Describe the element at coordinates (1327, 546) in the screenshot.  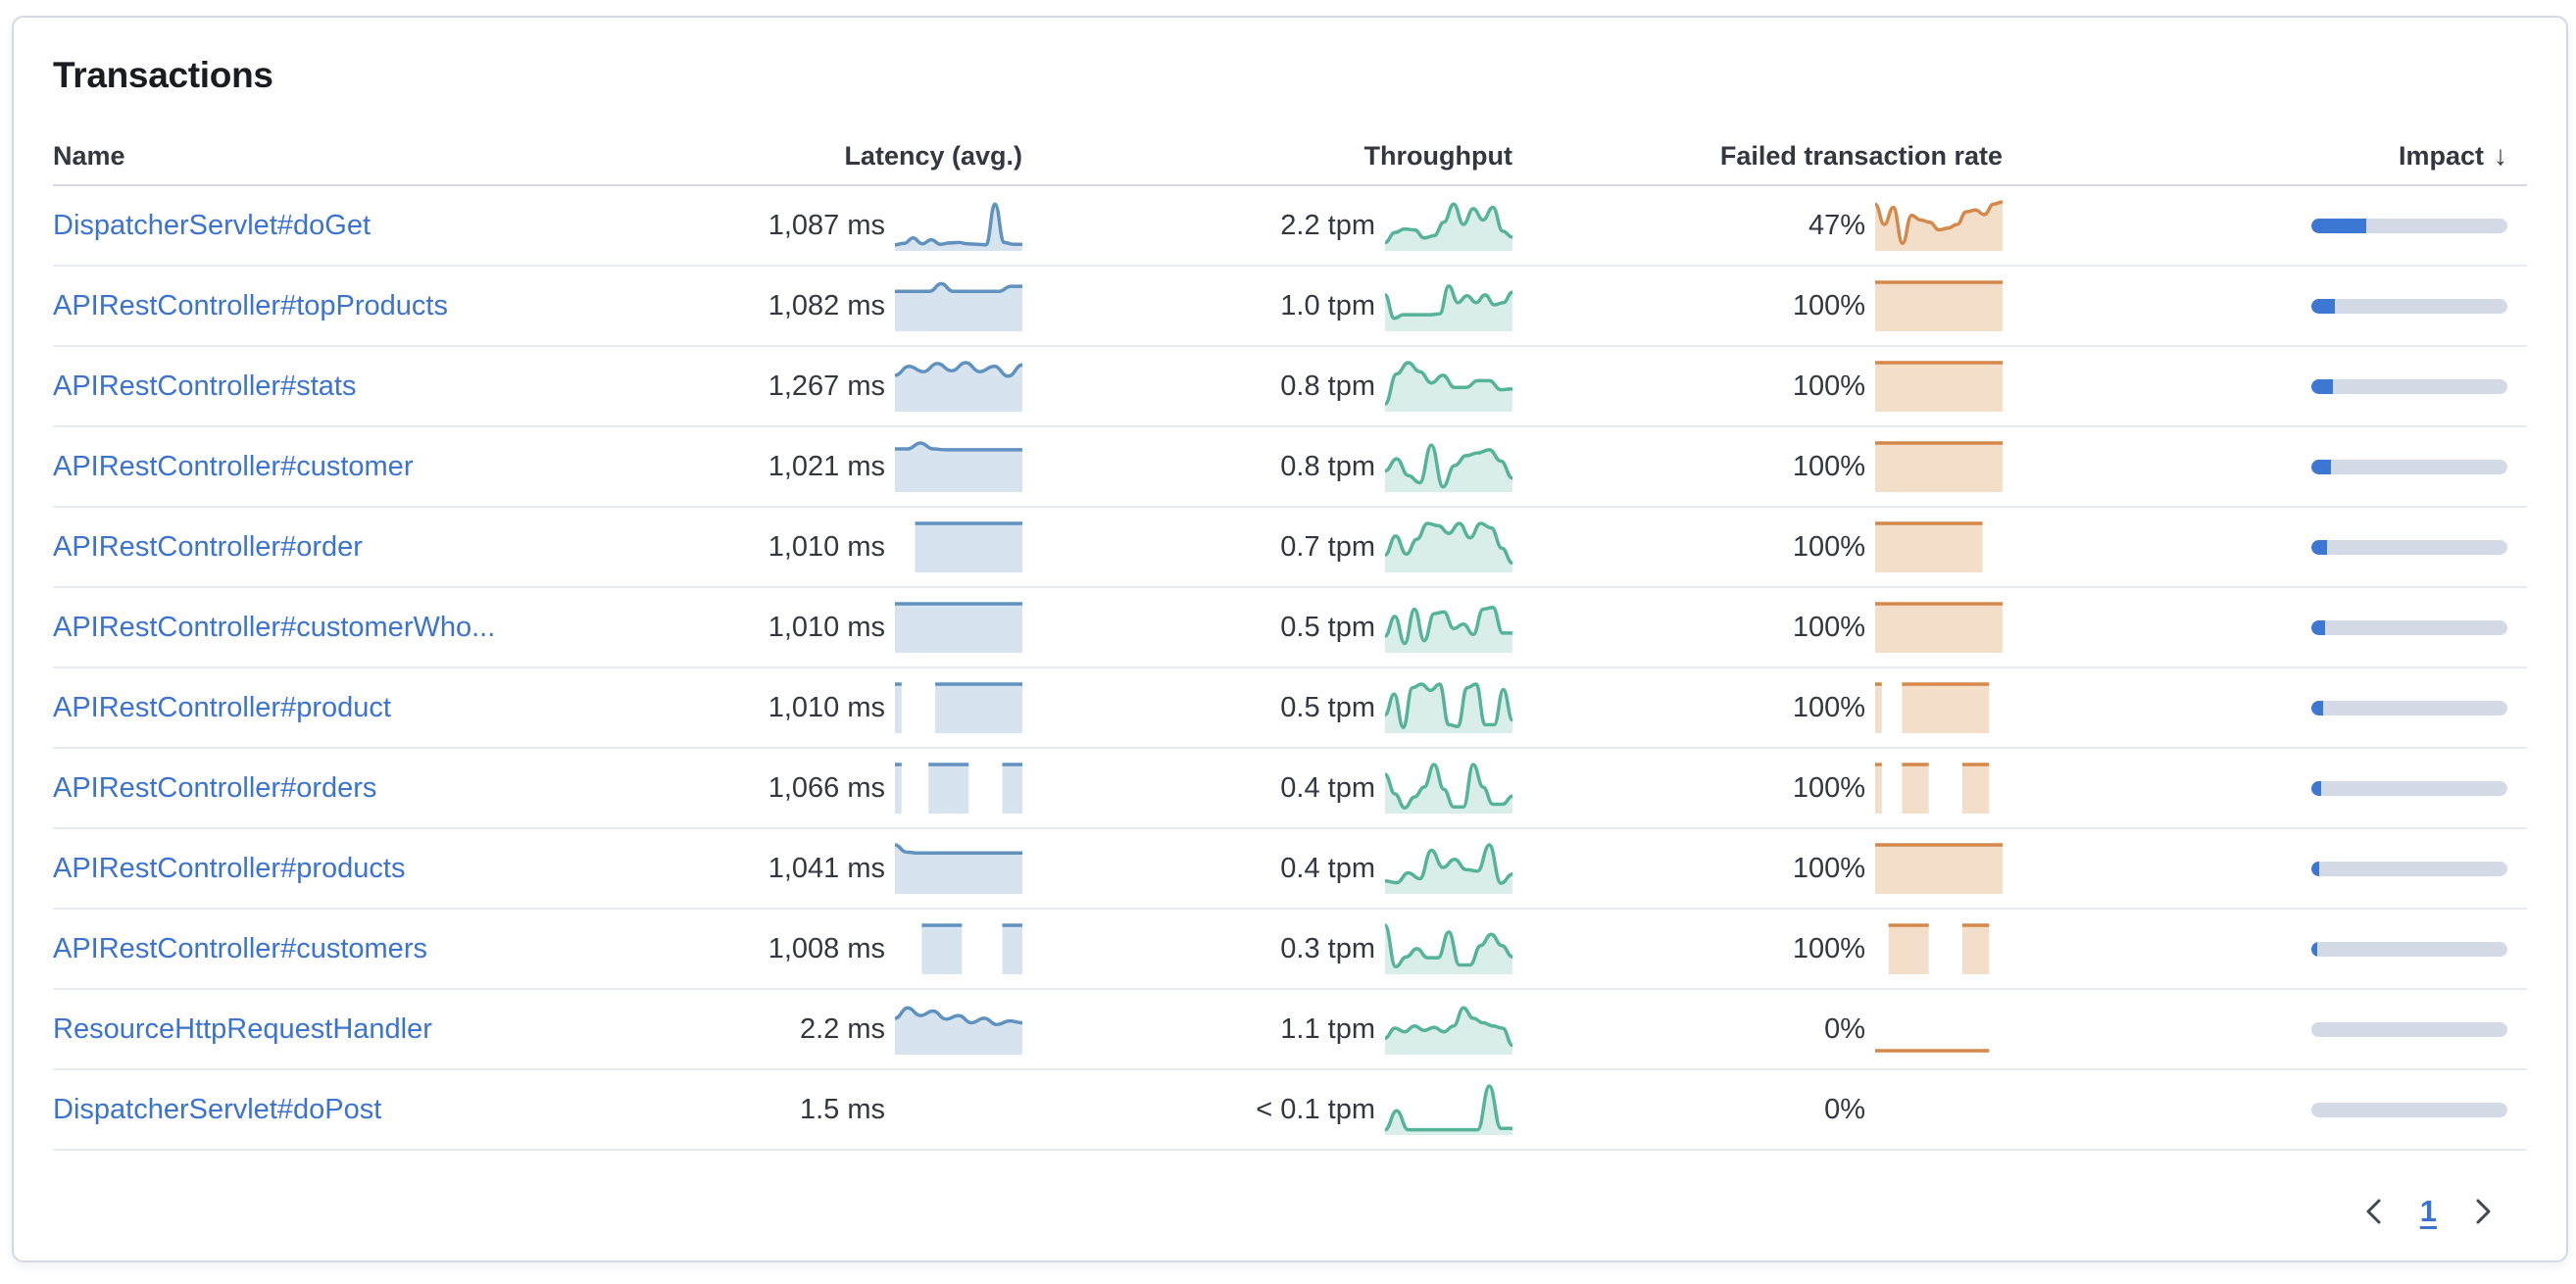
I see `throughput-value: 0.7 tpm` at that location.